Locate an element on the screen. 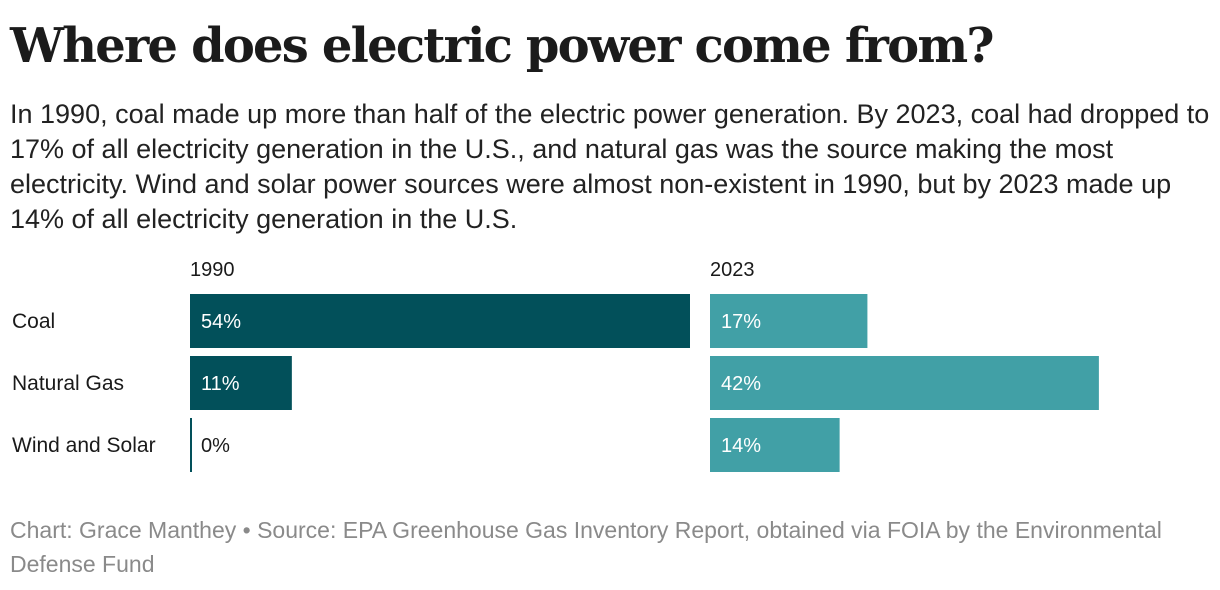  data-label: 54% is located at coordinates (221, 322).